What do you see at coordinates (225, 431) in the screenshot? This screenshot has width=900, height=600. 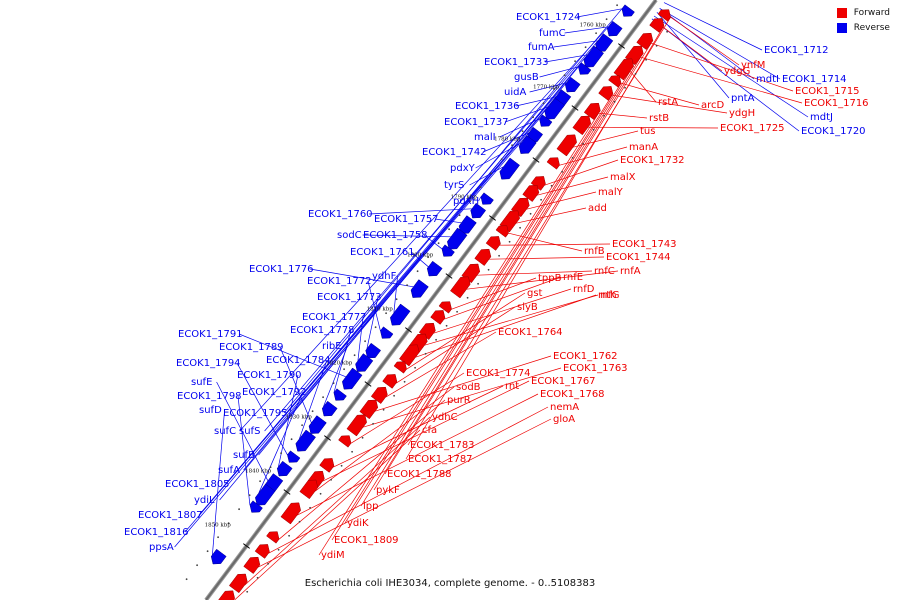 I see `reverse-gene-label: sufC` at bounding box center [225, 431].